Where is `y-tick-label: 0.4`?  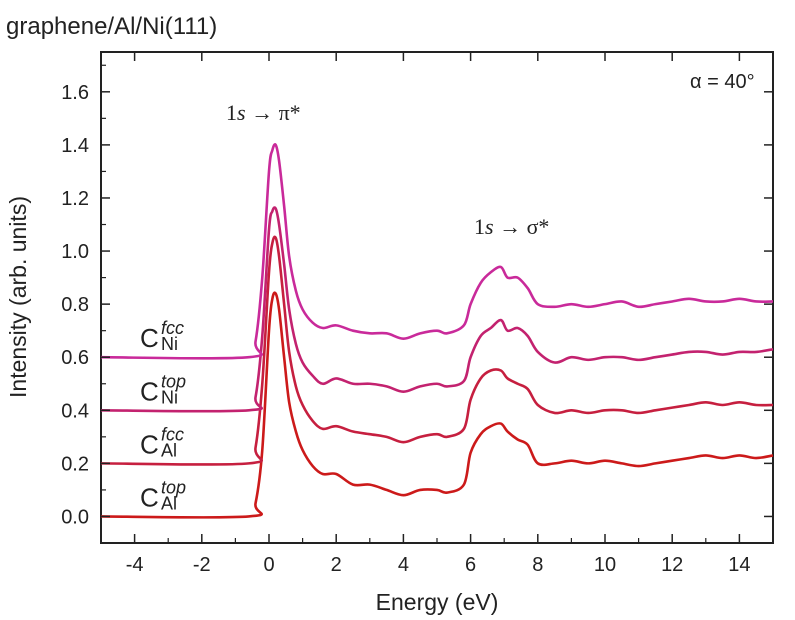 y-tick-label: 0.4 is located at coordinates (75, 411).